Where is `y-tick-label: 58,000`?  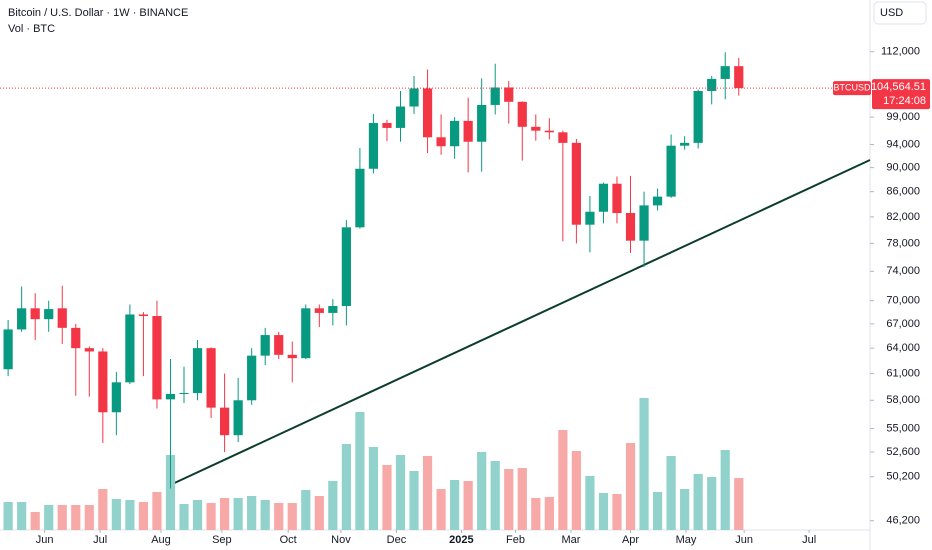 y-tick-label: 58,000 is located at coordinates (903, 400).